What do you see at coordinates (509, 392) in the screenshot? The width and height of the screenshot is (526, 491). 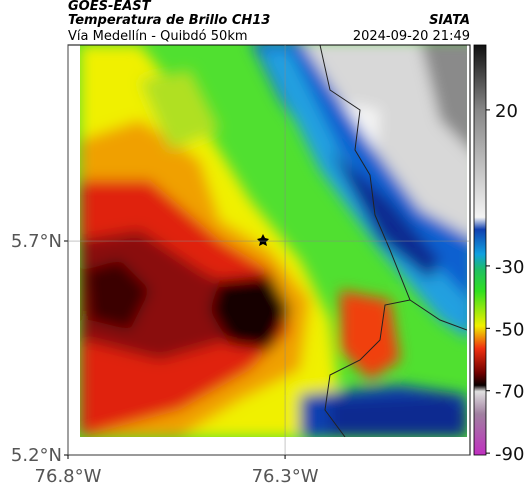 I see `colorbar-tick-label: -70` at bounding box center [509, 392].